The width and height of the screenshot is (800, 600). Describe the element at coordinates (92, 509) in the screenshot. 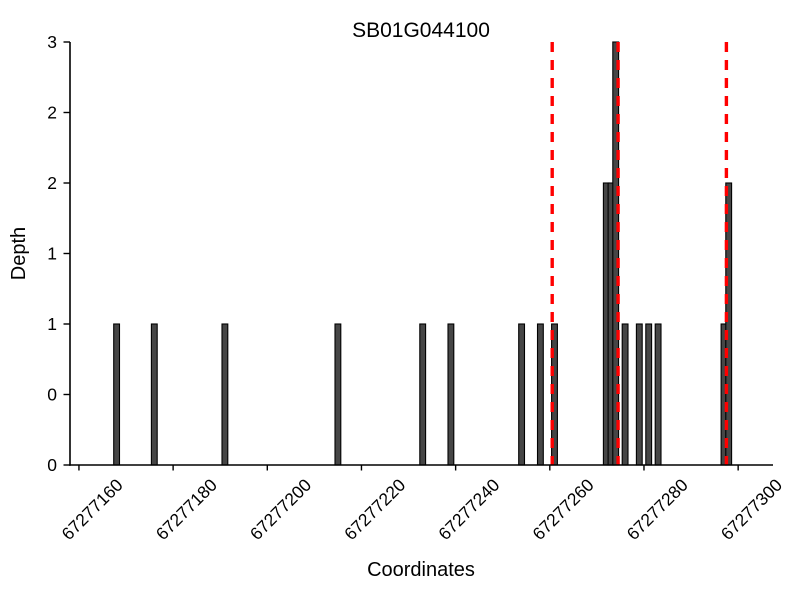

I see `x-tick-label: 67277160` at that location.